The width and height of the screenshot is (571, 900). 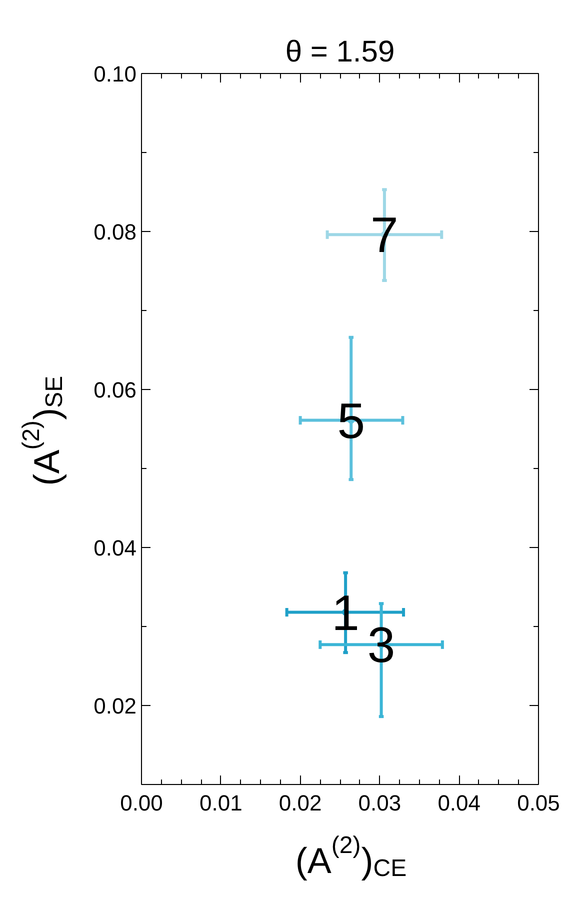 I want to click on y-tick-label: 0.08, so click(x=115, y=232).